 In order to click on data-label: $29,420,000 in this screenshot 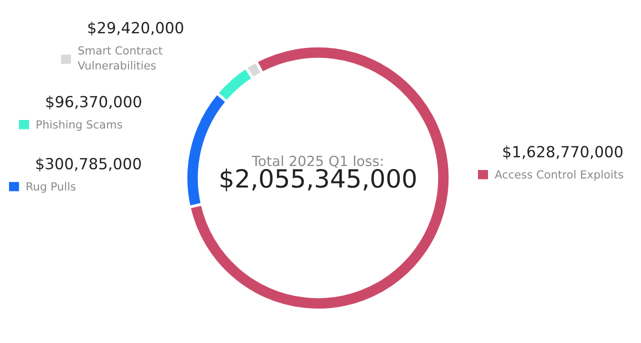, I will do `click(136, 29)`.